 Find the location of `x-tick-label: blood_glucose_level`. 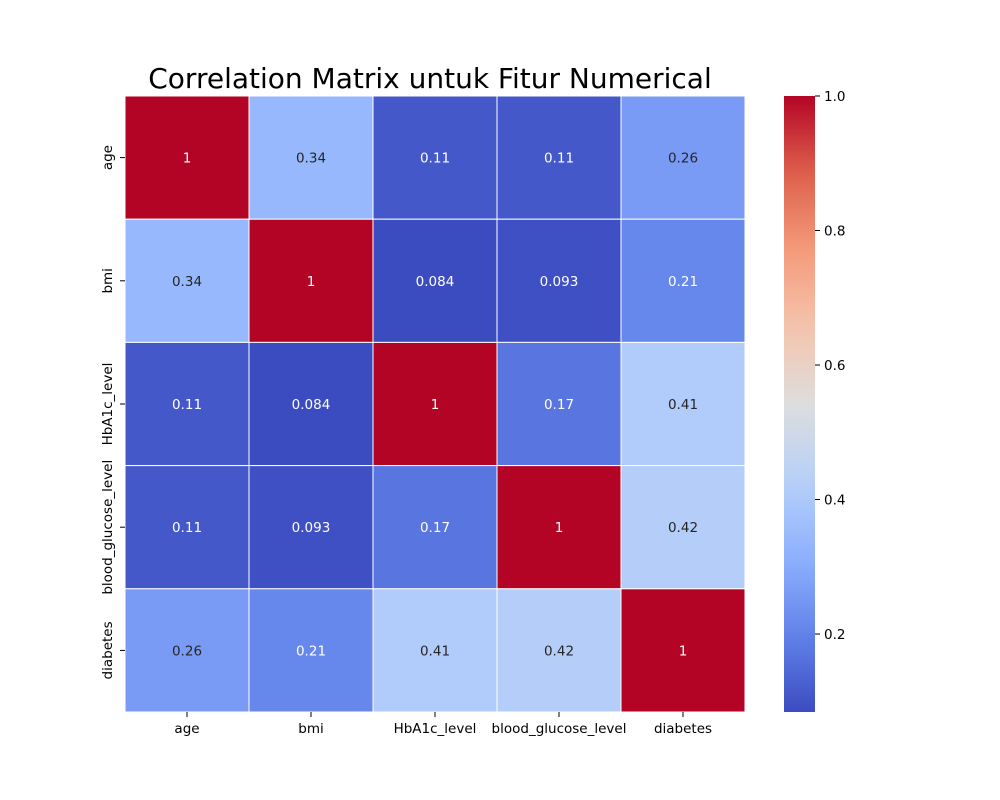

x-tick-label: blood_glucose_level is located at coordinates (559, 729).